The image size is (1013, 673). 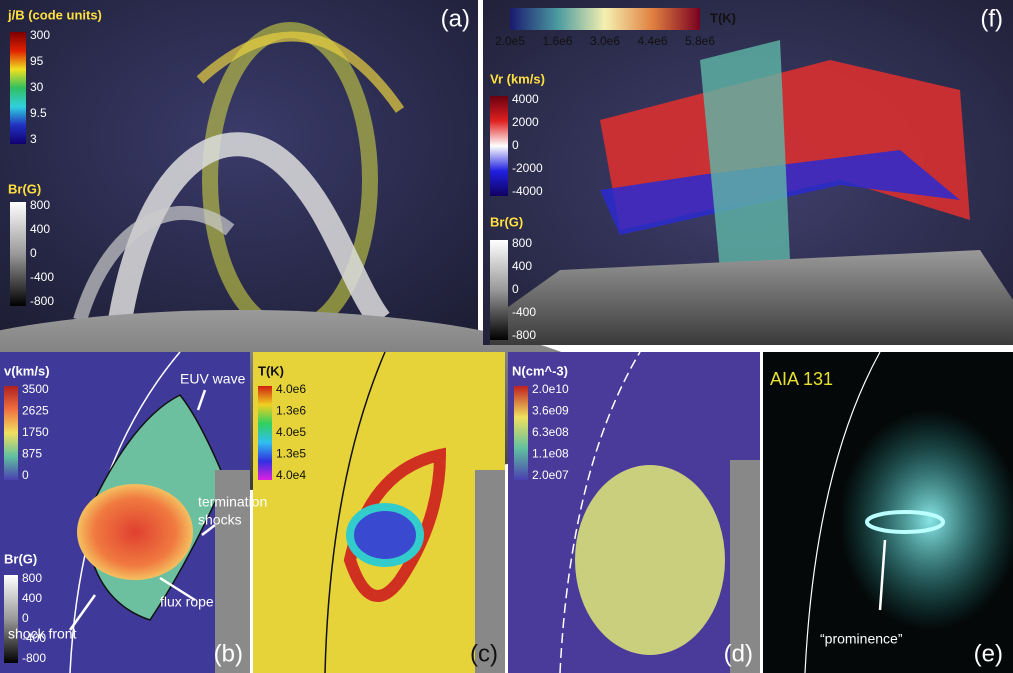 I want to click on colorbar-tick-label: 4000, so click(x=525, y=99).